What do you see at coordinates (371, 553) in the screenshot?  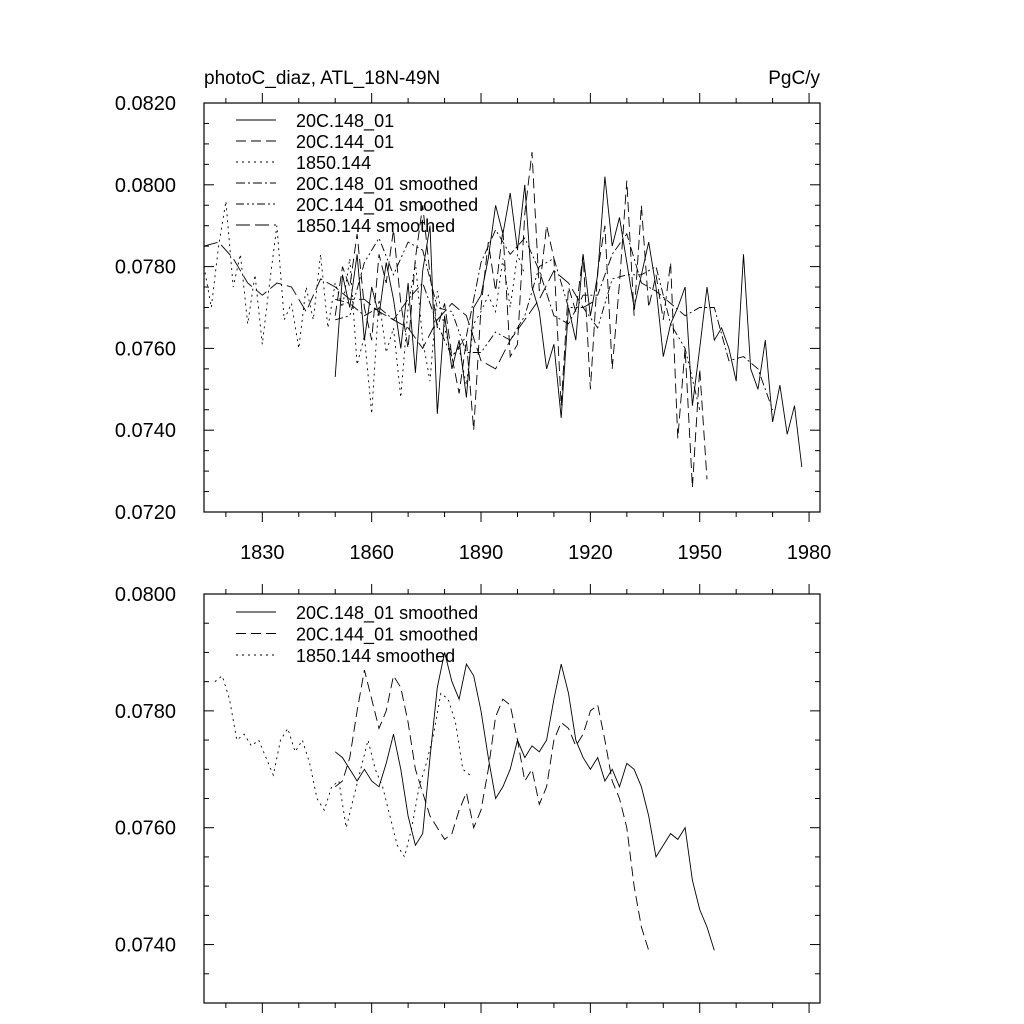 I see `x-tick-label: 1860` at bounding box center [371, 553].